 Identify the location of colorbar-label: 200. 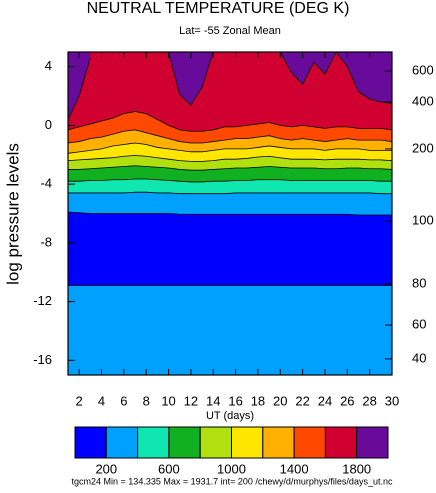
(106, 468).